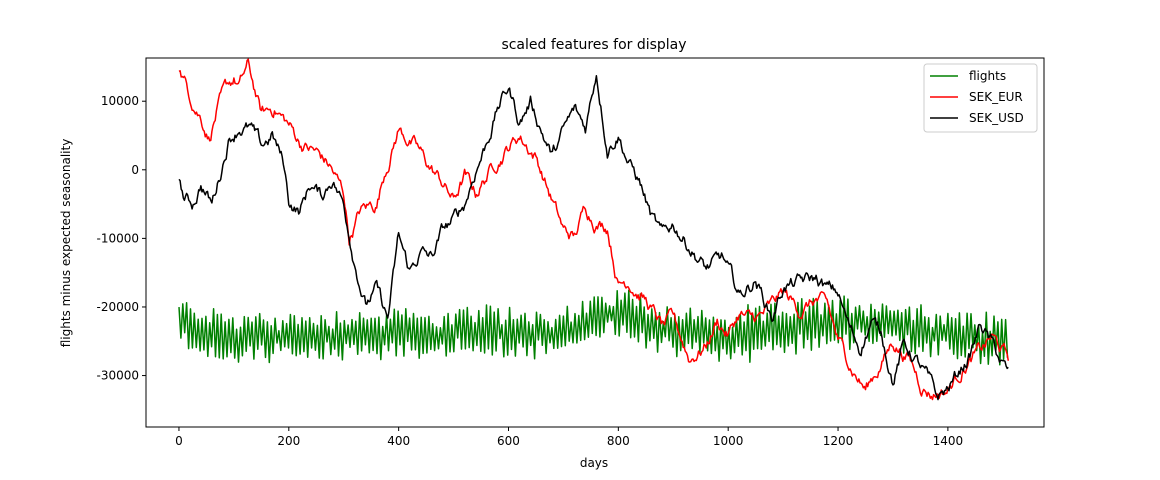  I want to click on chart-title: scaled features for display, so click(593, 45).